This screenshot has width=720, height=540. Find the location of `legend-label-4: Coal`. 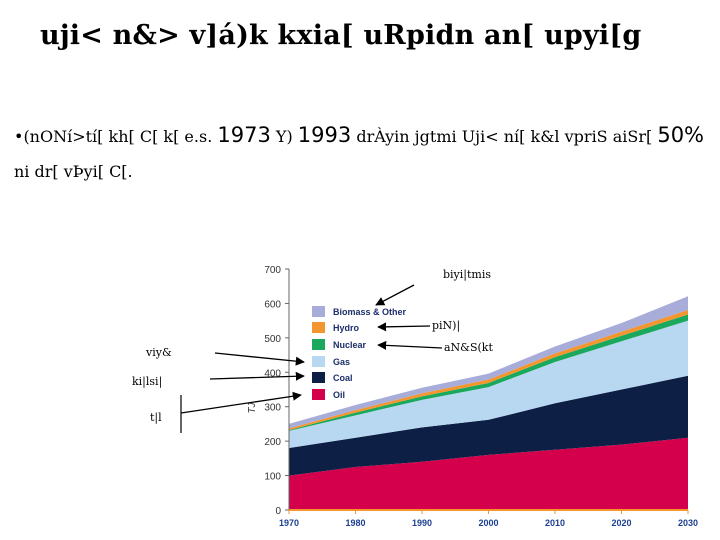

legend-label-4: Coal is located at coordinates (343, 378).